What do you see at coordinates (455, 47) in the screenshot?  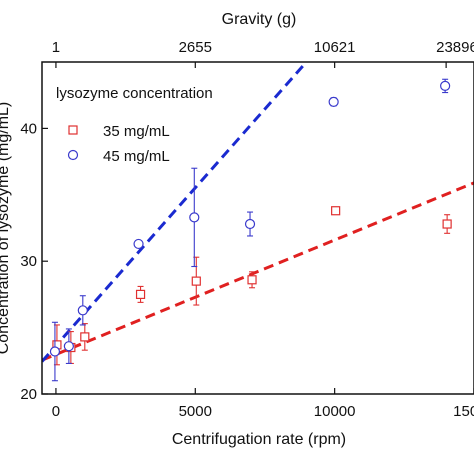 I see `top-tick-label: 23896` at bounding box center [455, 47].